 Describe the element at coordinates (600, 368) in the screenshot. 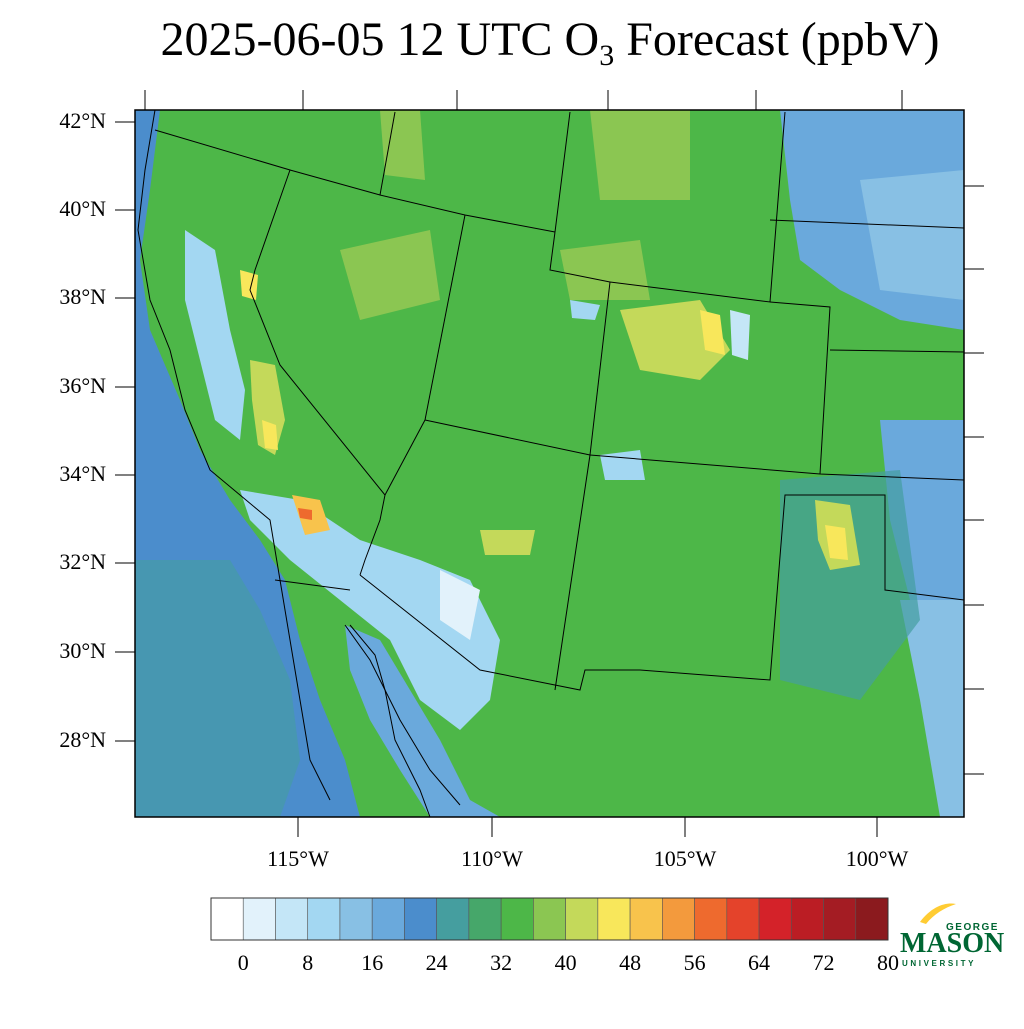

I see `utah-colorado-border` at that location.